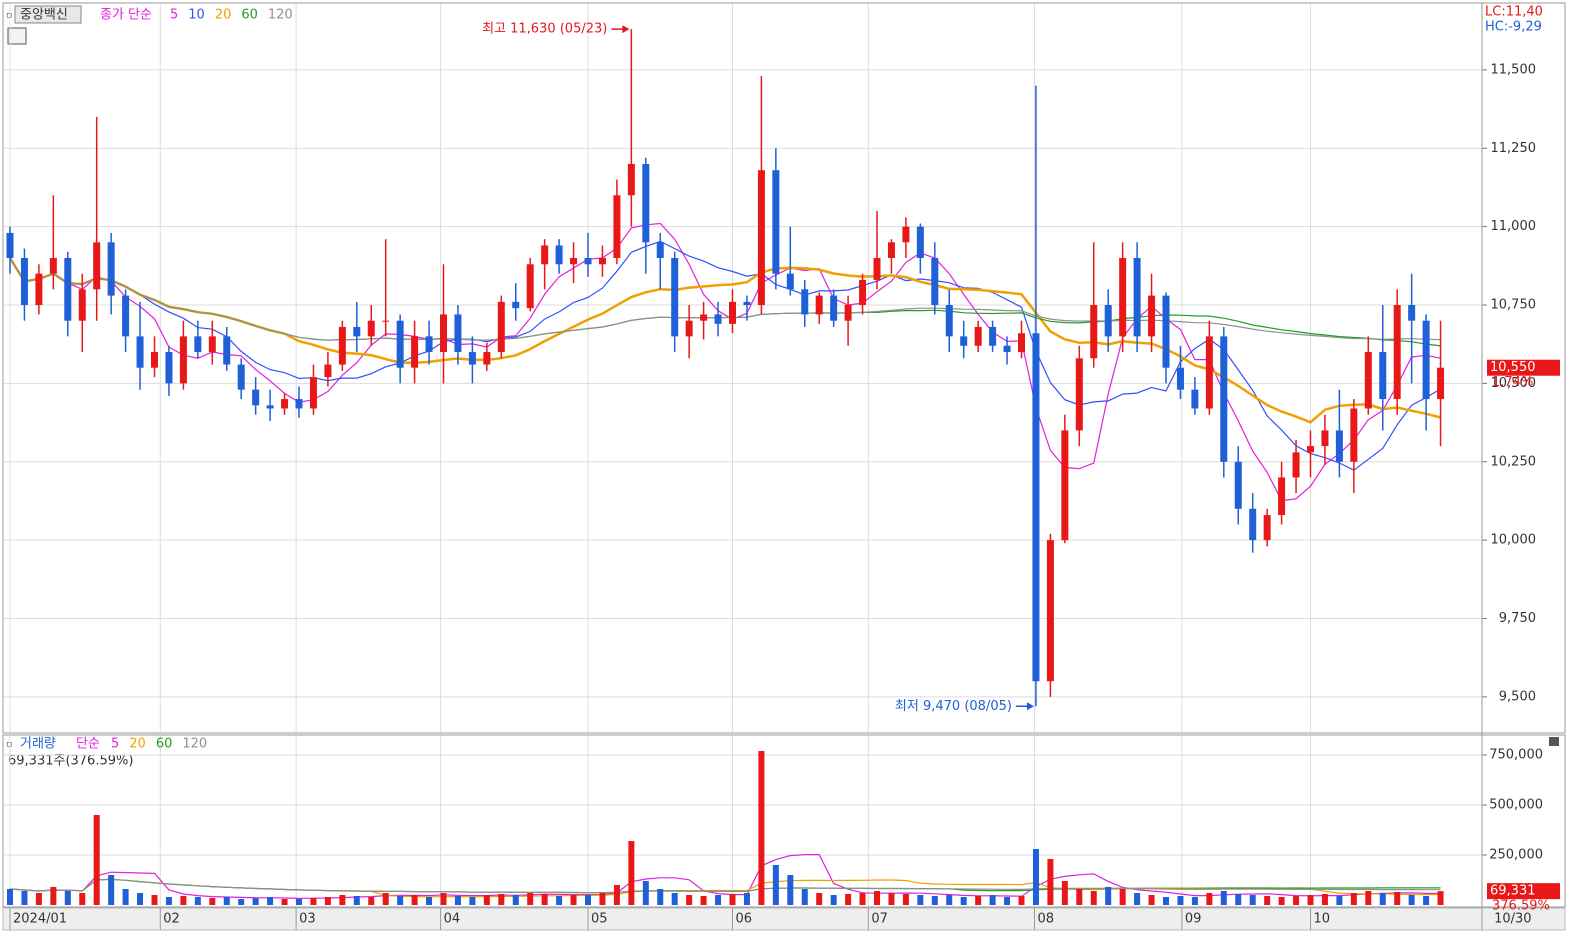  What do you see at coordinates (196, 15) in the screenshot?
I see `legend-period: 10` at bounding box center [196, 15].